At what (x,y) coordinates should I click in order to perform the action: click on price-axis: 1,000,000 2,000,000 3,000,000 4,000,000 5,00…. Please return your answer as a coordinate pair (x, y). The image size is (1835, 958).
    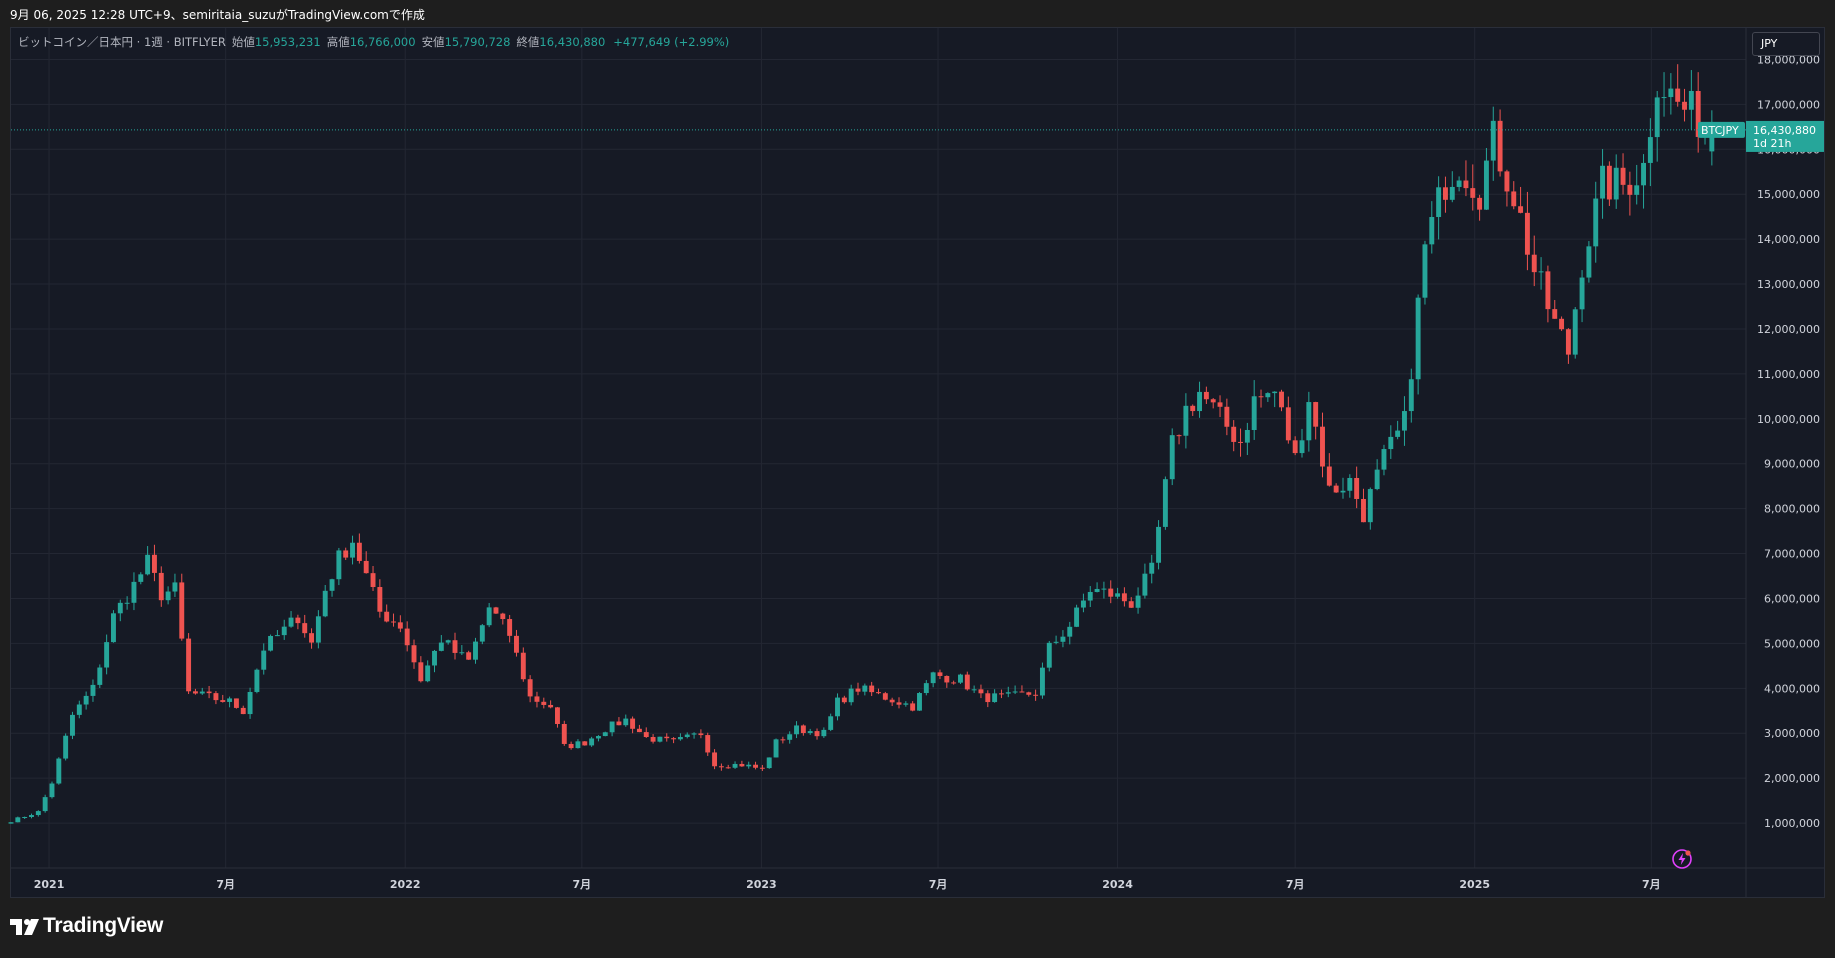
    Looking at the image, I should click on (1788, 441).